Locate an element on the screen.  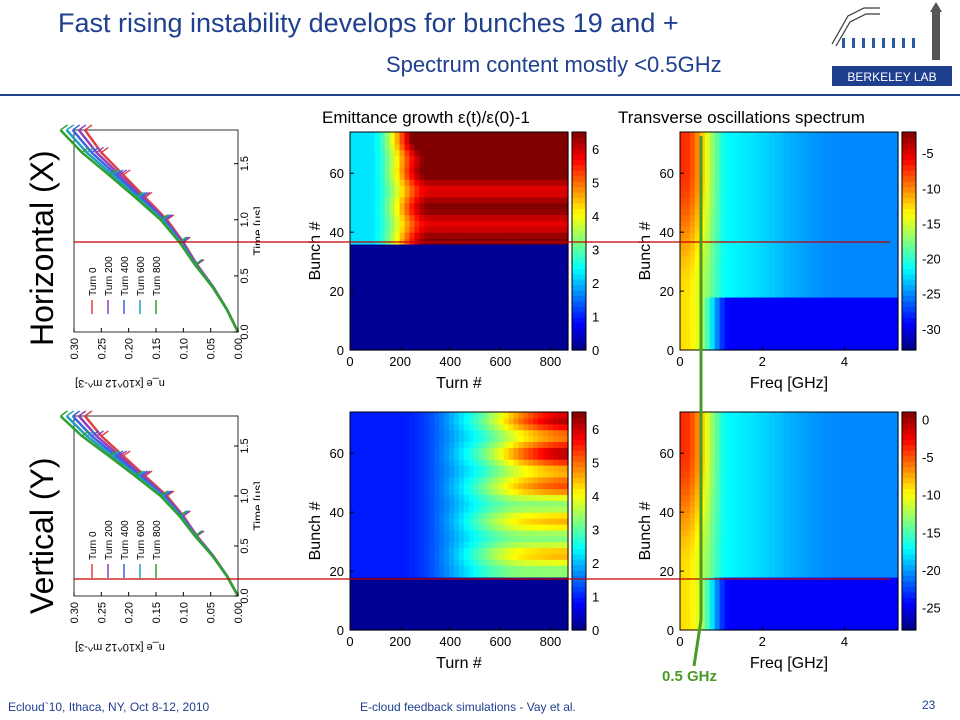
colorbar-tick-label: -25 is located at coordinates (931, 294).